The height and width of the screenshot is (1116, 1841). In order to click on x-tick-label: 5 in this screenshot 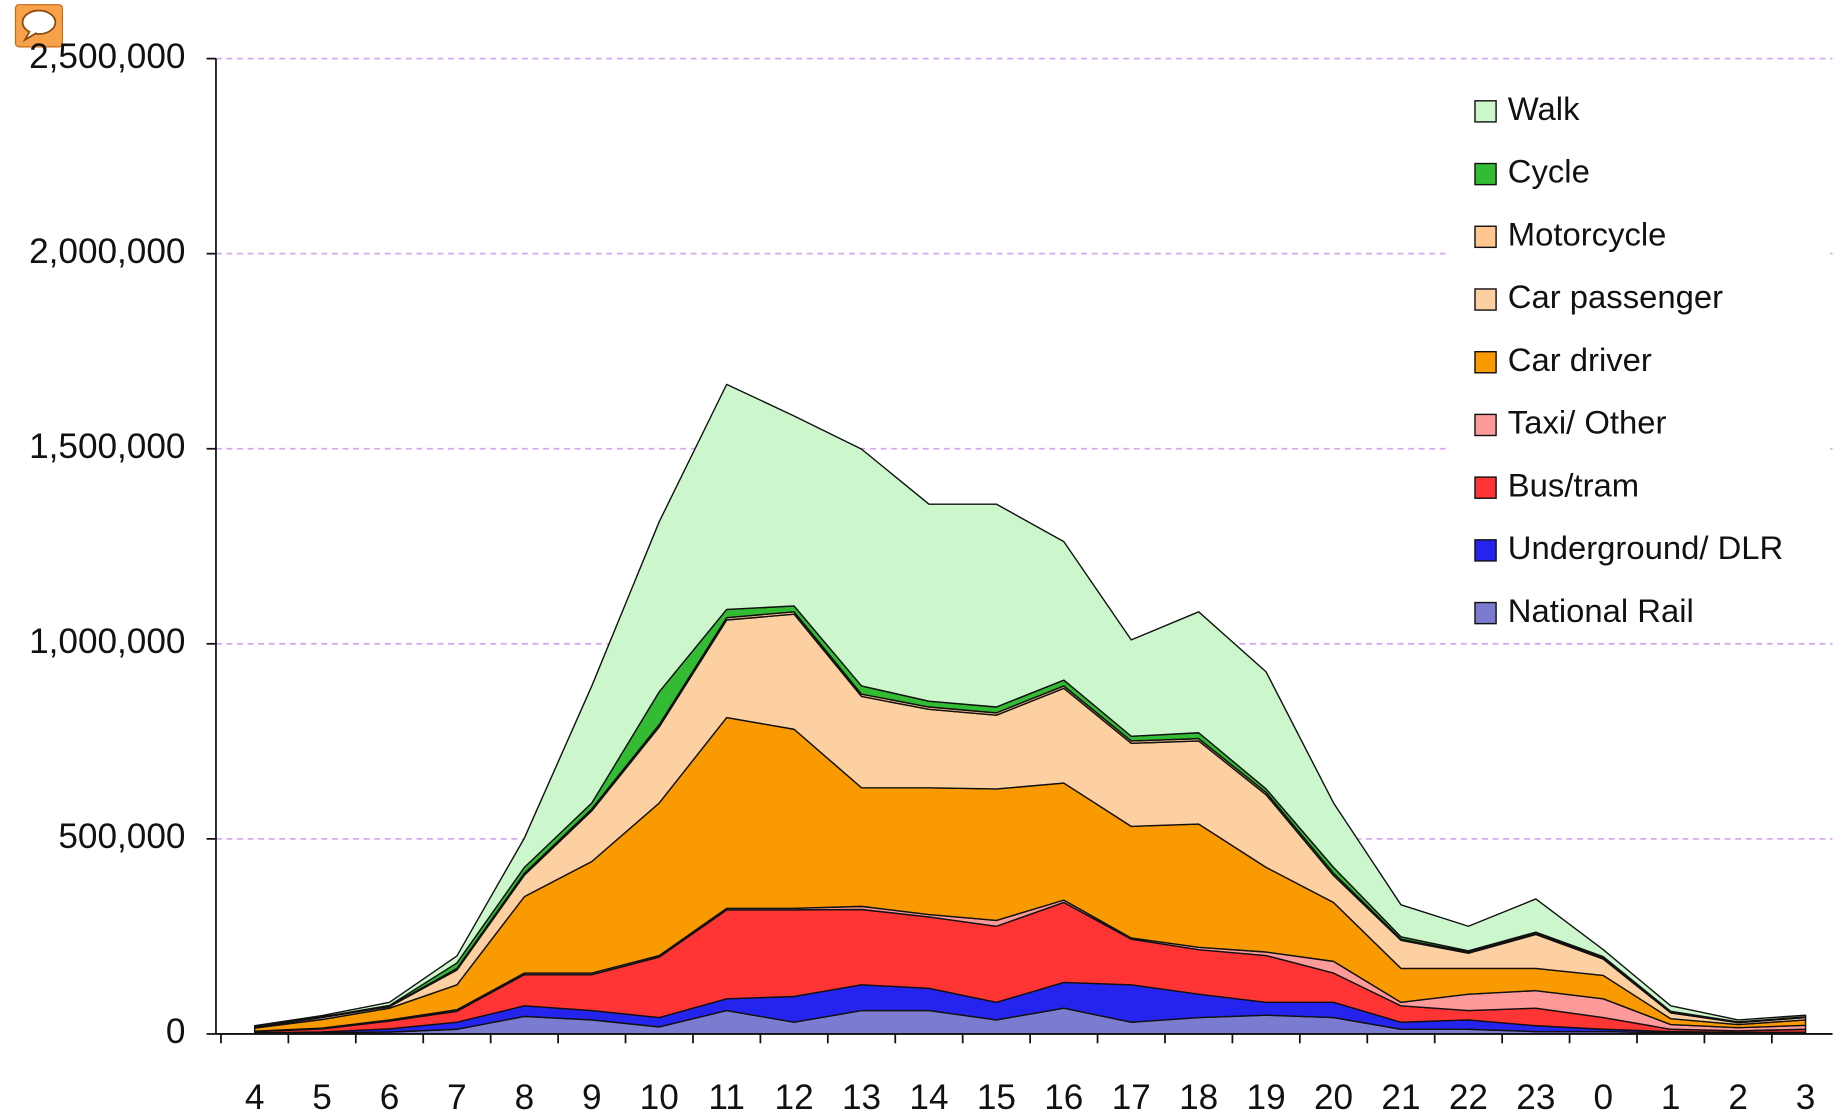, I will do `click(322, 1097)`.